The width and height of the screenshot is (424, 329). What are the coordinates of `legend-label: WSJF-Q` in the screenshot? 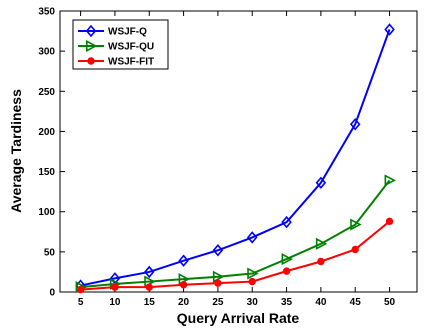 It's located at (127, 32).